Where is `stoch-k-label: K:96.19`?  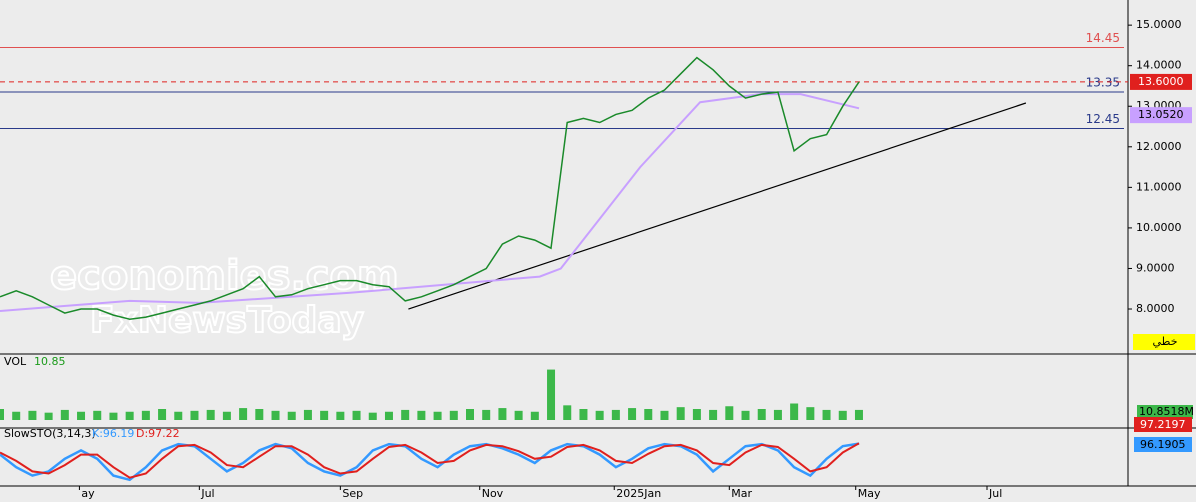
stoch-k-label: K:96.19 is located at coordinates (113, 433).